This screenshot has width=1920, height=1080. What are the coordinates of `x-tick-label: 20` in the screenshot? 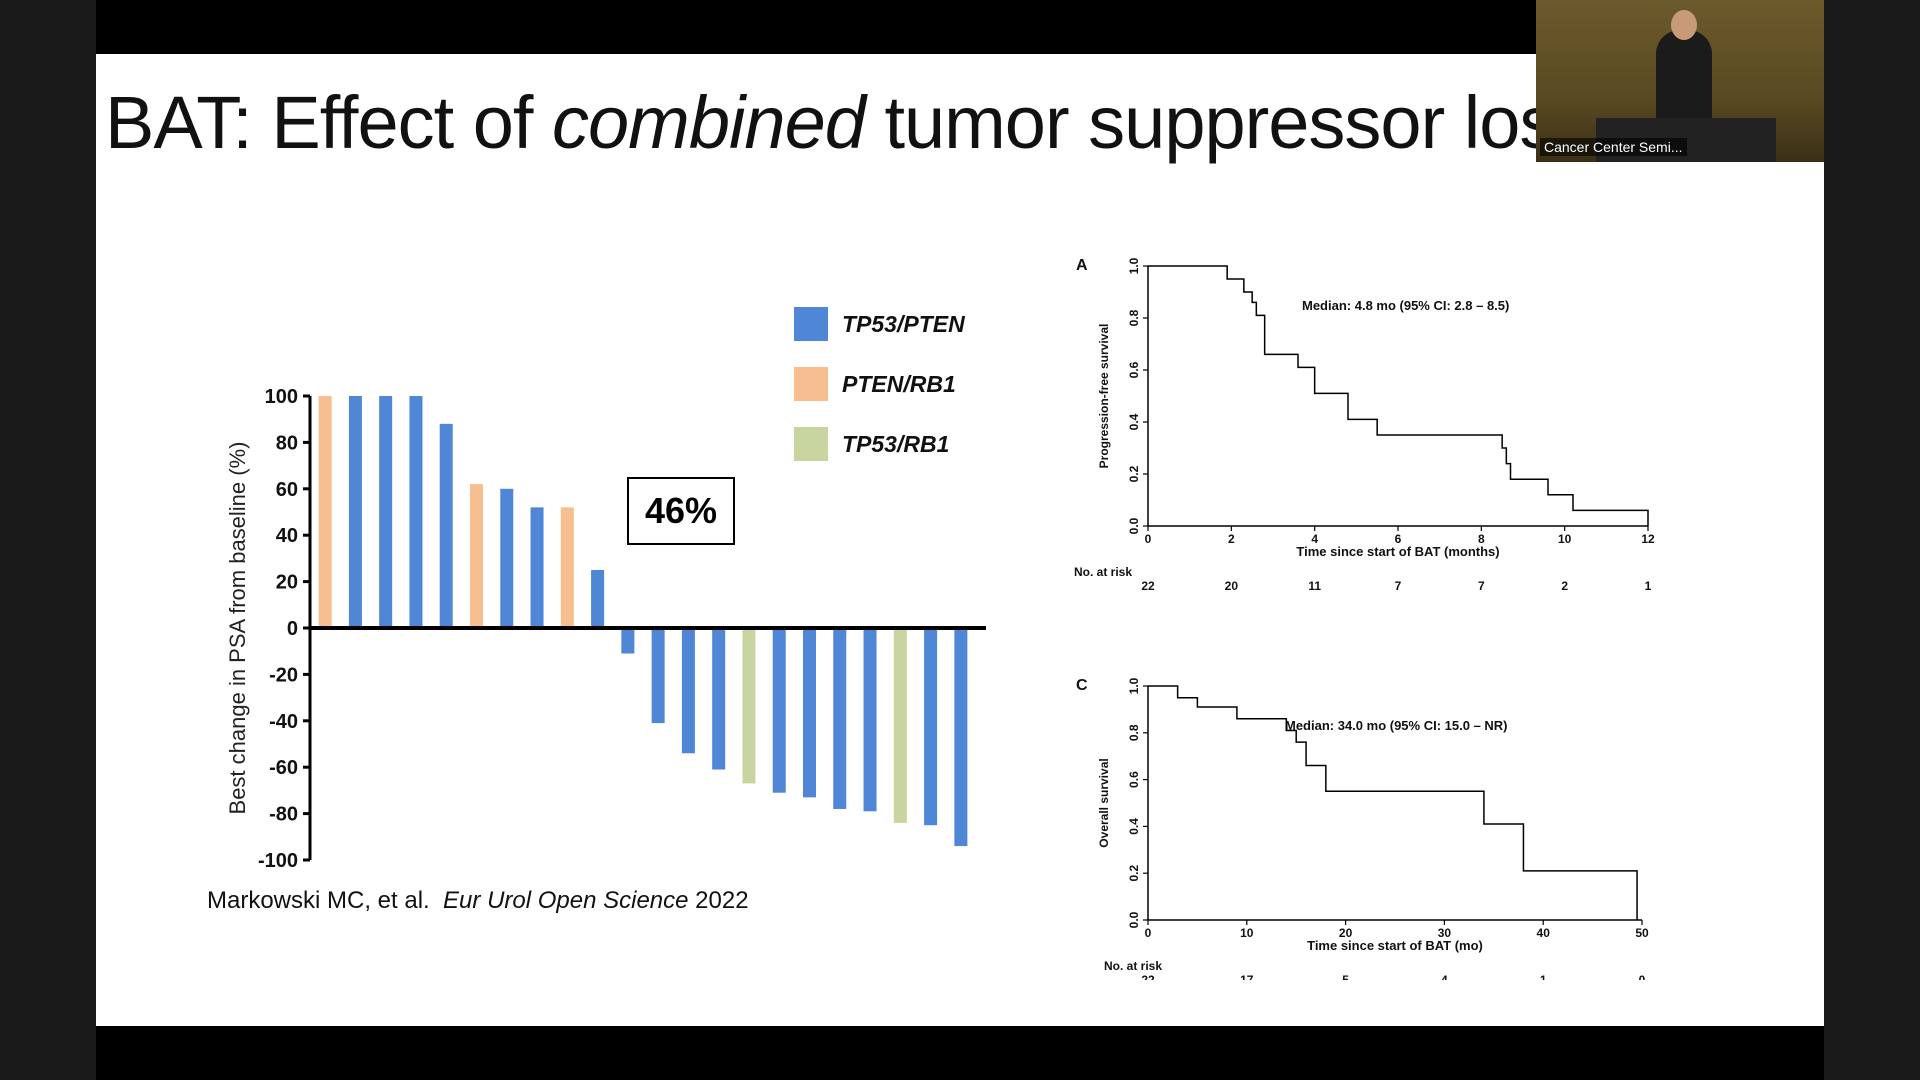 It's located at (1346, 933).